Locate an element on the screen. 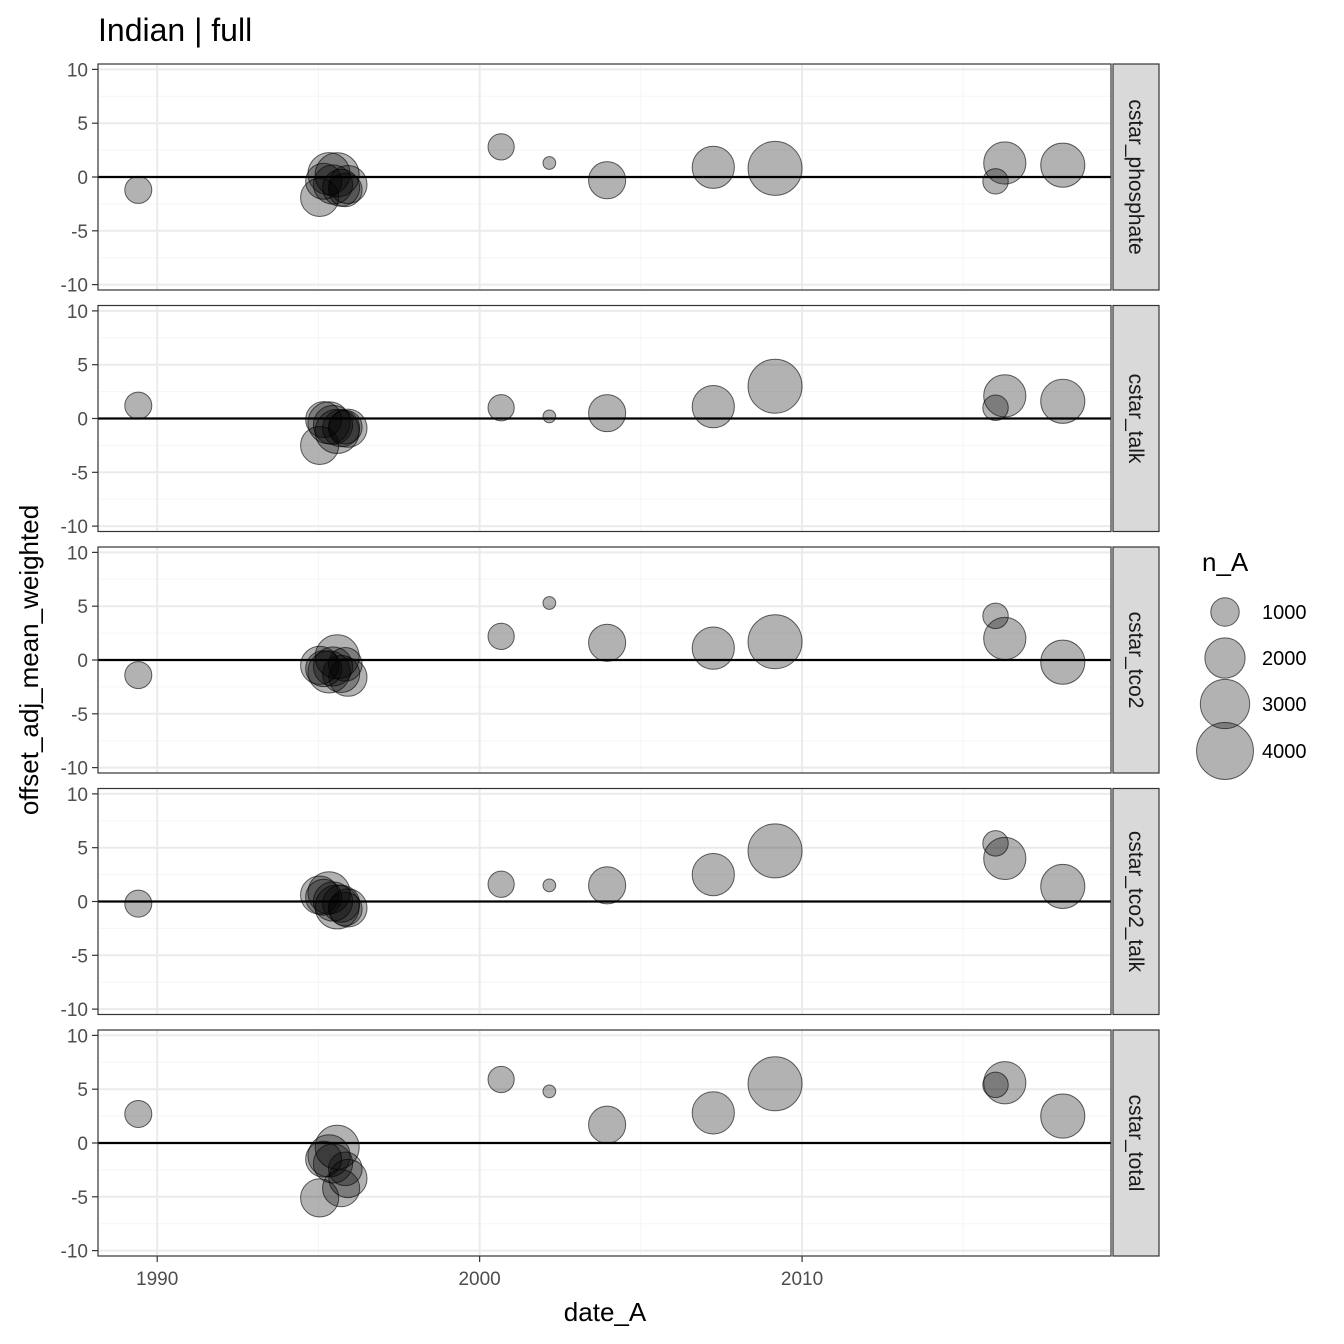  x-tick-label: 2010 is located at coordinates (802, 1279).